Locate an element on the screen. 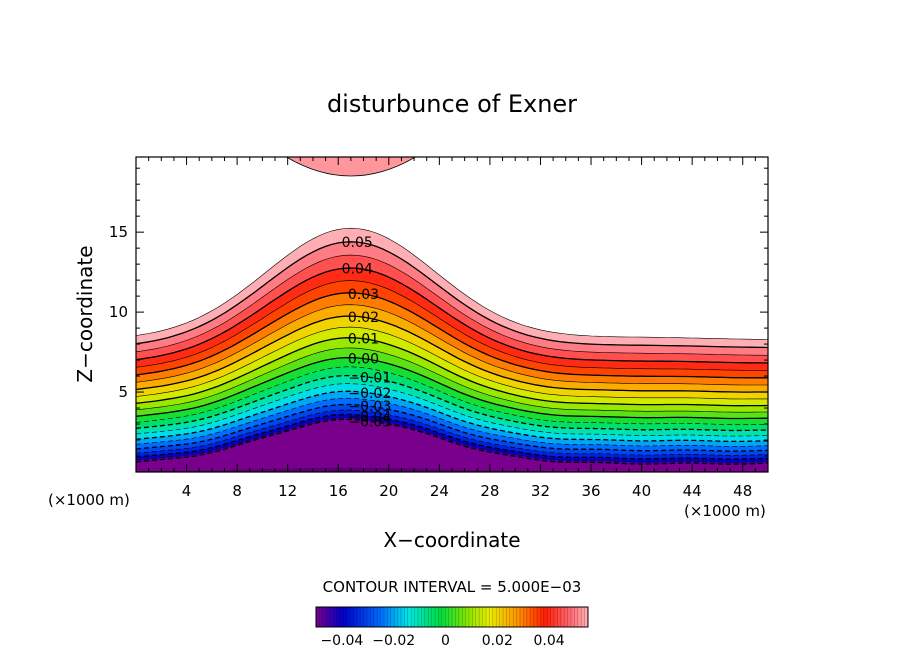 The height and width of the screenshot is (654, 904). x-tick-label: 12 is located at coordinates (287, 491).